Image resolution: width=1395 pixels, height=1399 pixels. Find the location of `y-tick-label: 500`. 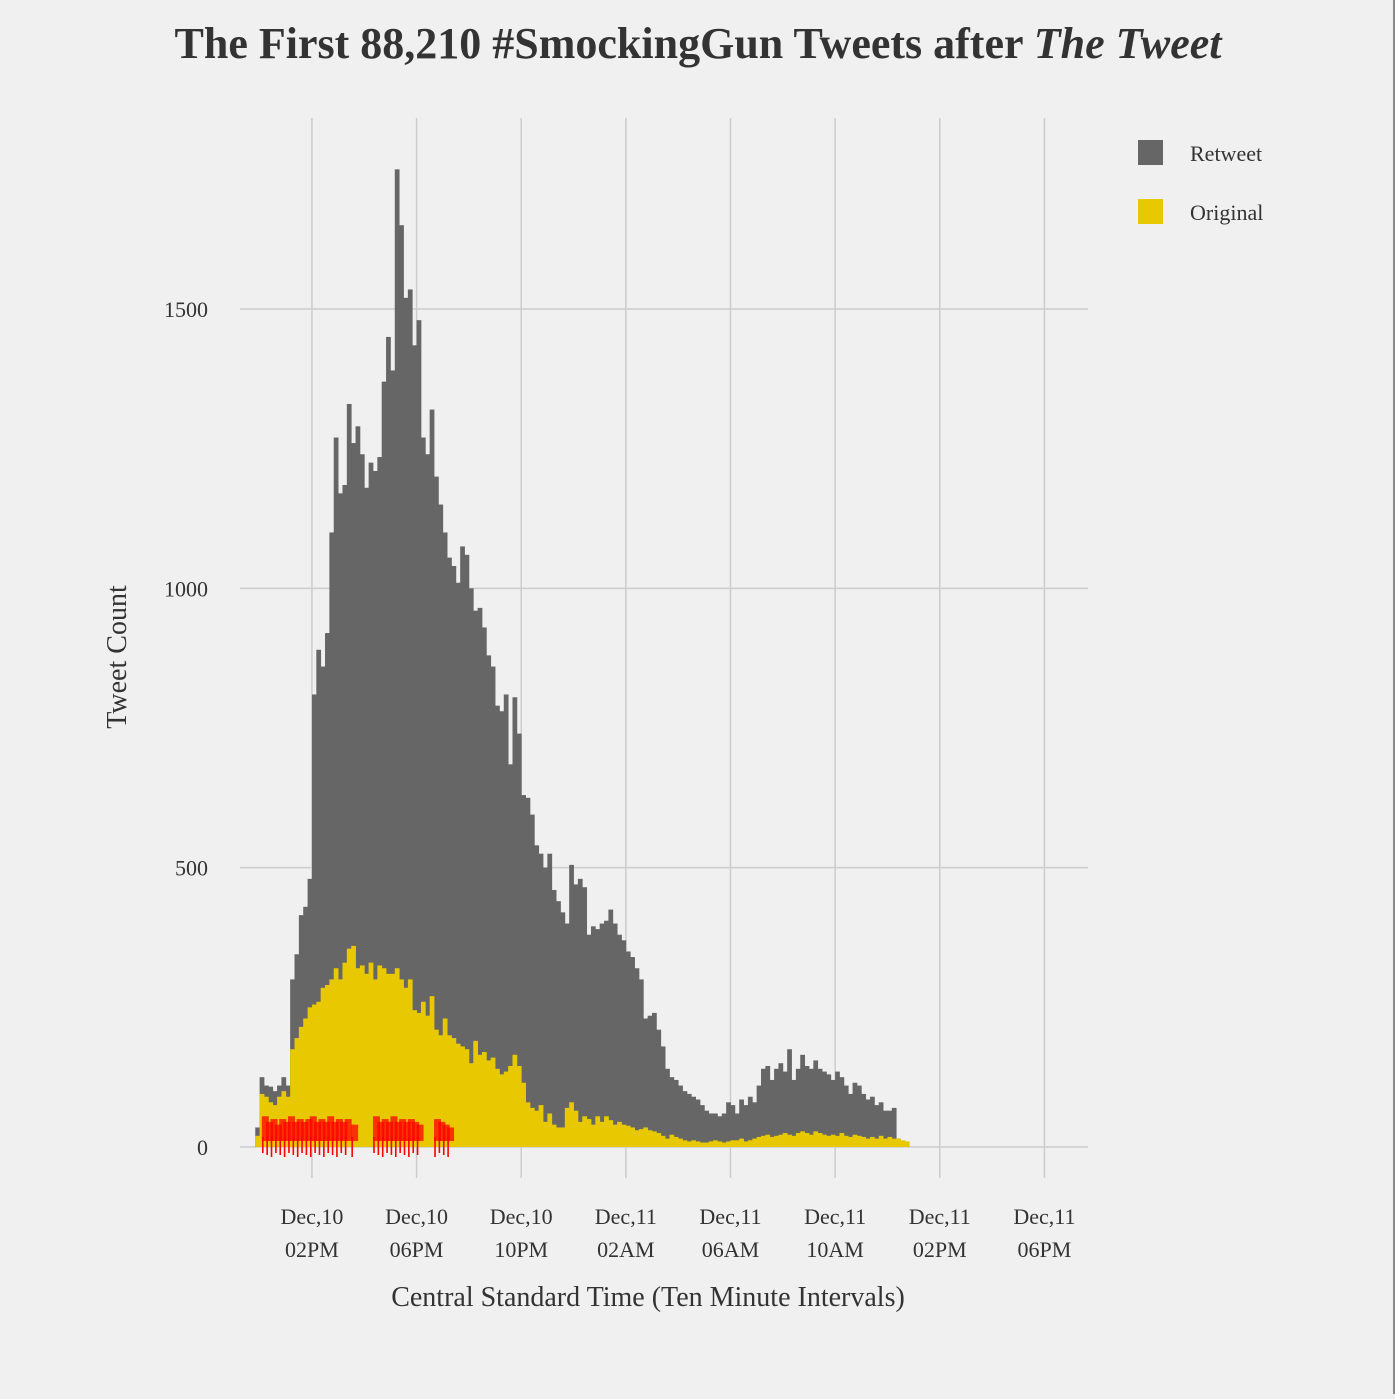

y-tick-label: 500 is located at coordinates (191, 868).